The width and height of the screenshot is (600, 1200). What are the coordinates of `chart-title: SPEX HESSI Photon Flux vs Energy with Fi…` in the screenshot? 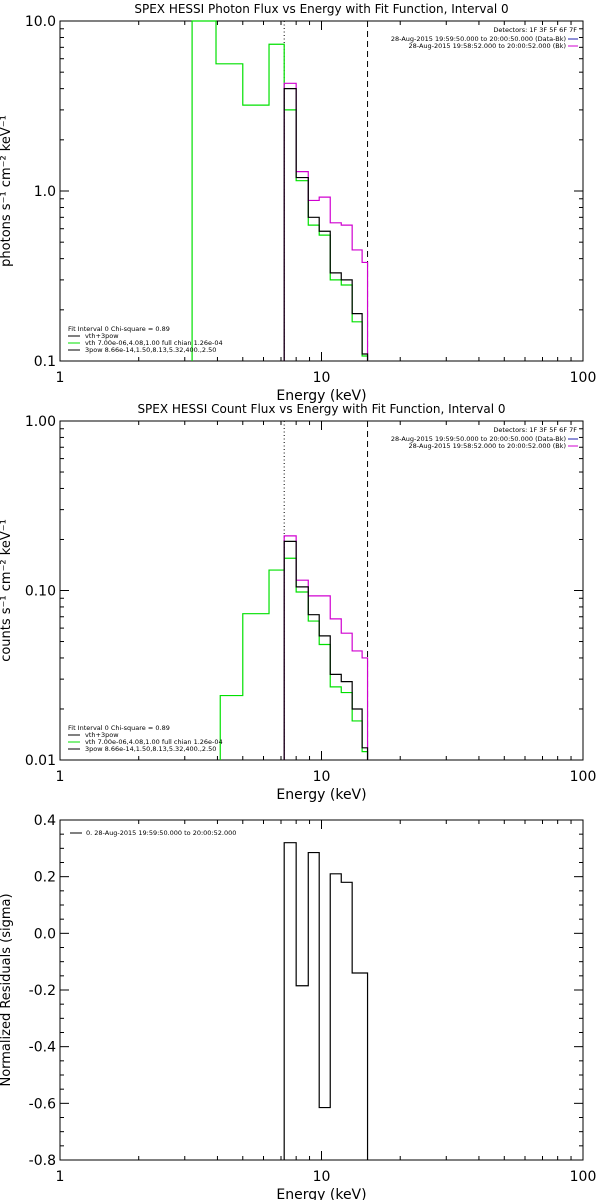 It's located at (321, 9).